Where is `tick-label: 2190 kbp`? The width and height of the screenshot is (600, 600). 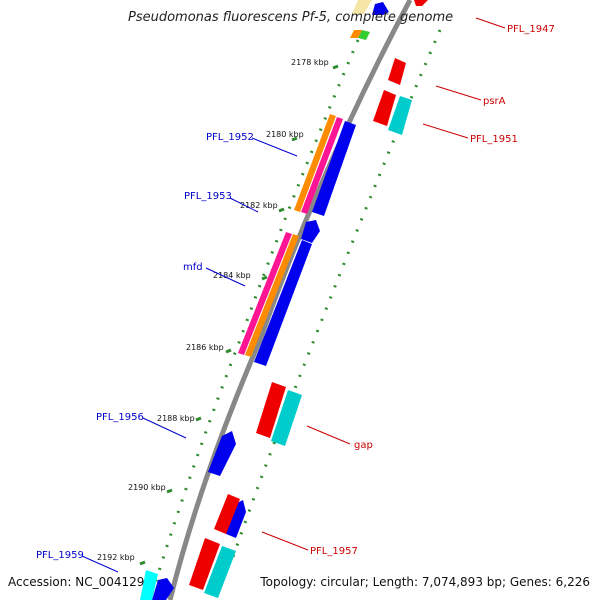
tick-label: 2190 kbp is located at coordinates (147, 487).